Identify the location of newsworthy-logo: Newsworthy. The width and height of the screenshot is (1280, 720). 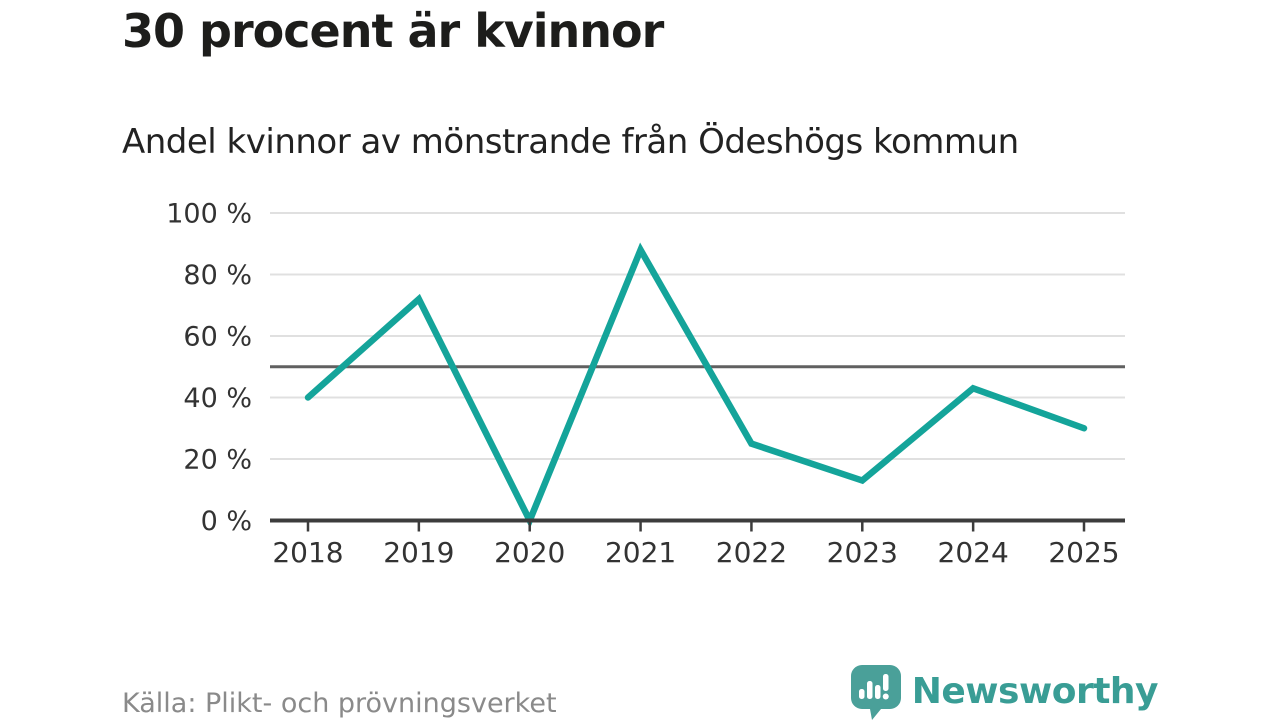
(1004, 692).